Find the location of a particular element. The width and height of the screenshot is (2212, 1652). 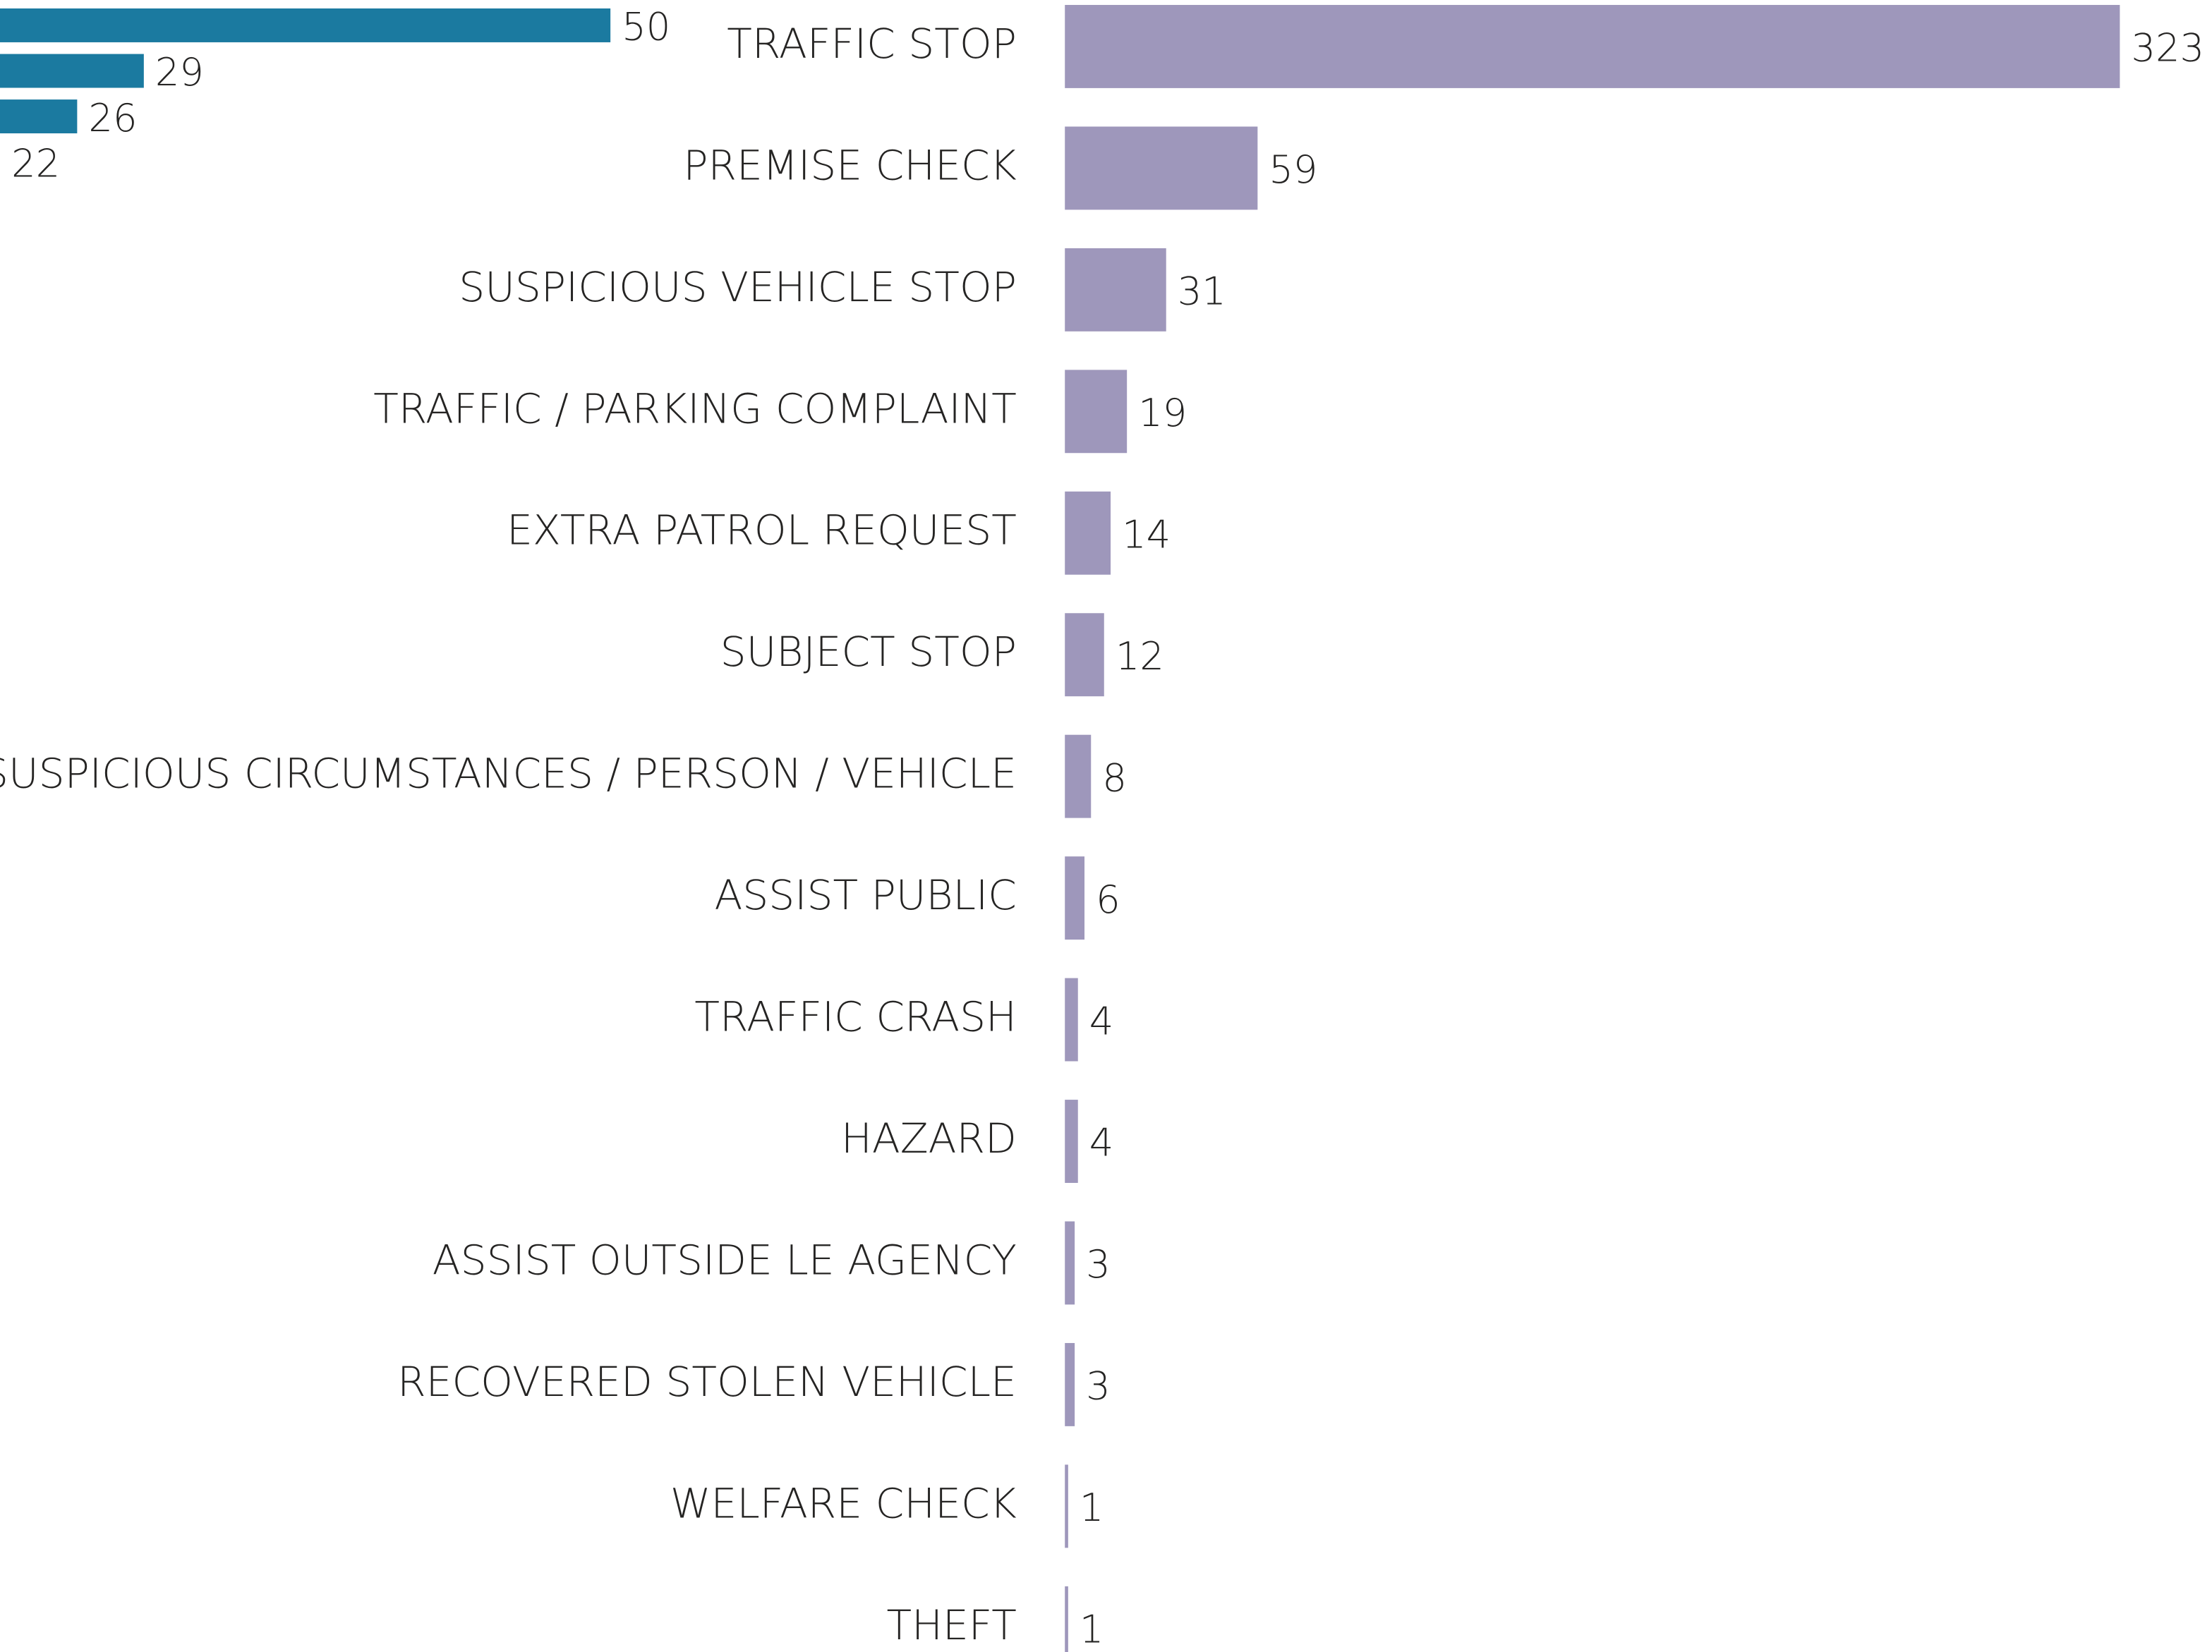

value-label: 19 is located at coordinates (1162, 413).